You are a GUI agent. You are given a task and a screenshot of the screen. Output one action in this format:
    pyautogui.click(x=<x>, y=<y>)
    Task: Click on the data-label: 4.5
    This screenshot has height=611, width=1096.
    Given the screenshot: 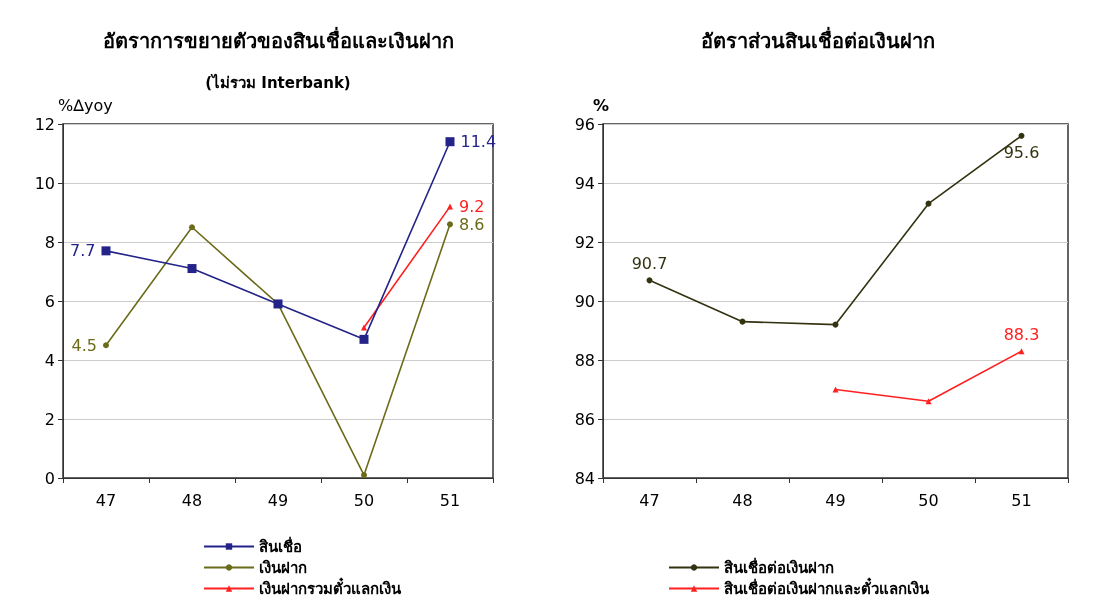 What is the action you would take?
    pyautogui.click(x=84, y=345)
    